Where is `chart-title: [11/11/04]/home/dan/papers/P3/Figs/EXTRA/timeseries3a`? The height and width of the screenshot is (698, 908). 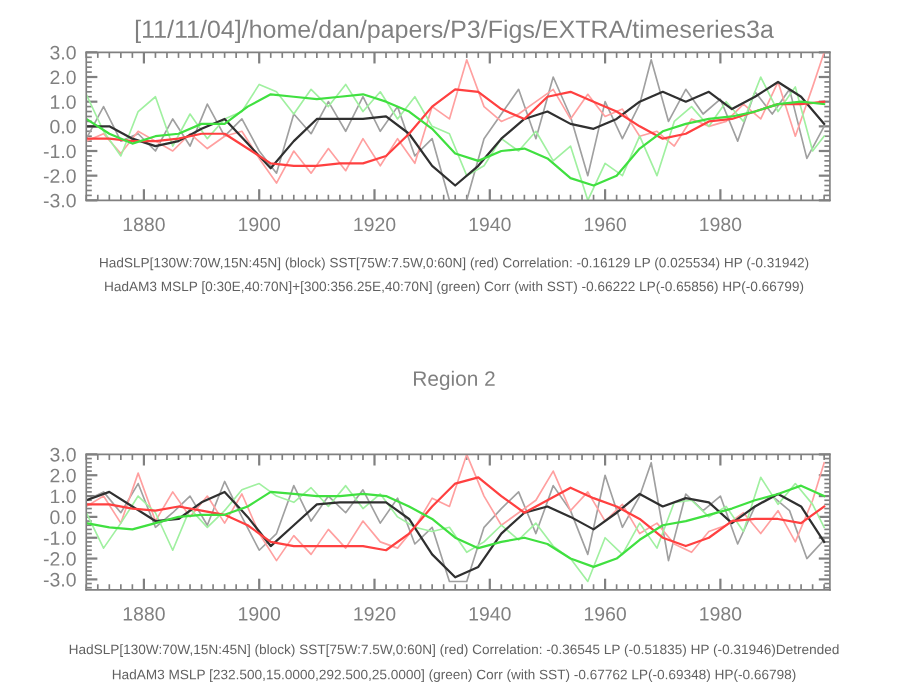
chart-title: [11/11/04]/home/dan/papers/P3/Figs/EXTRA/timeseries3a is located at coordinates (454, 31).